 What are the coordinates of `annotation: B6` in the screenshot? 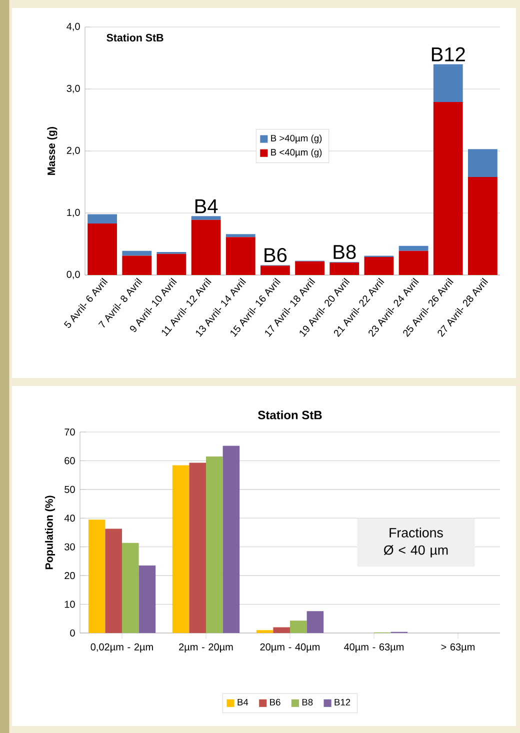 It's located at (275, 255).